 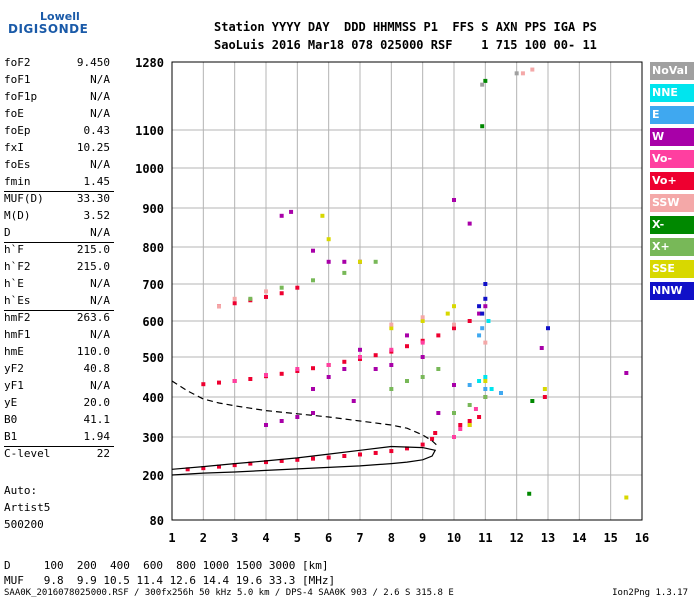 What do you see at coordinates (17, 266) in the screenshot?
I see `param-label: h`F2` at bounding box center [17, 266].